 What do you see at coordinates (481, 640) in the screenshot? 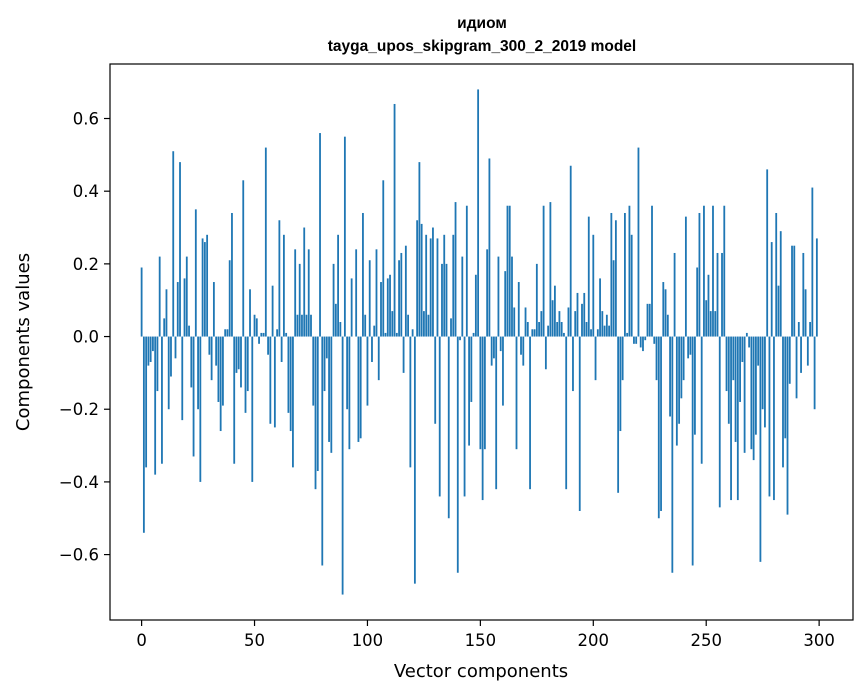
I see `x-tick-label: 150` at bounding box center [481, 640].